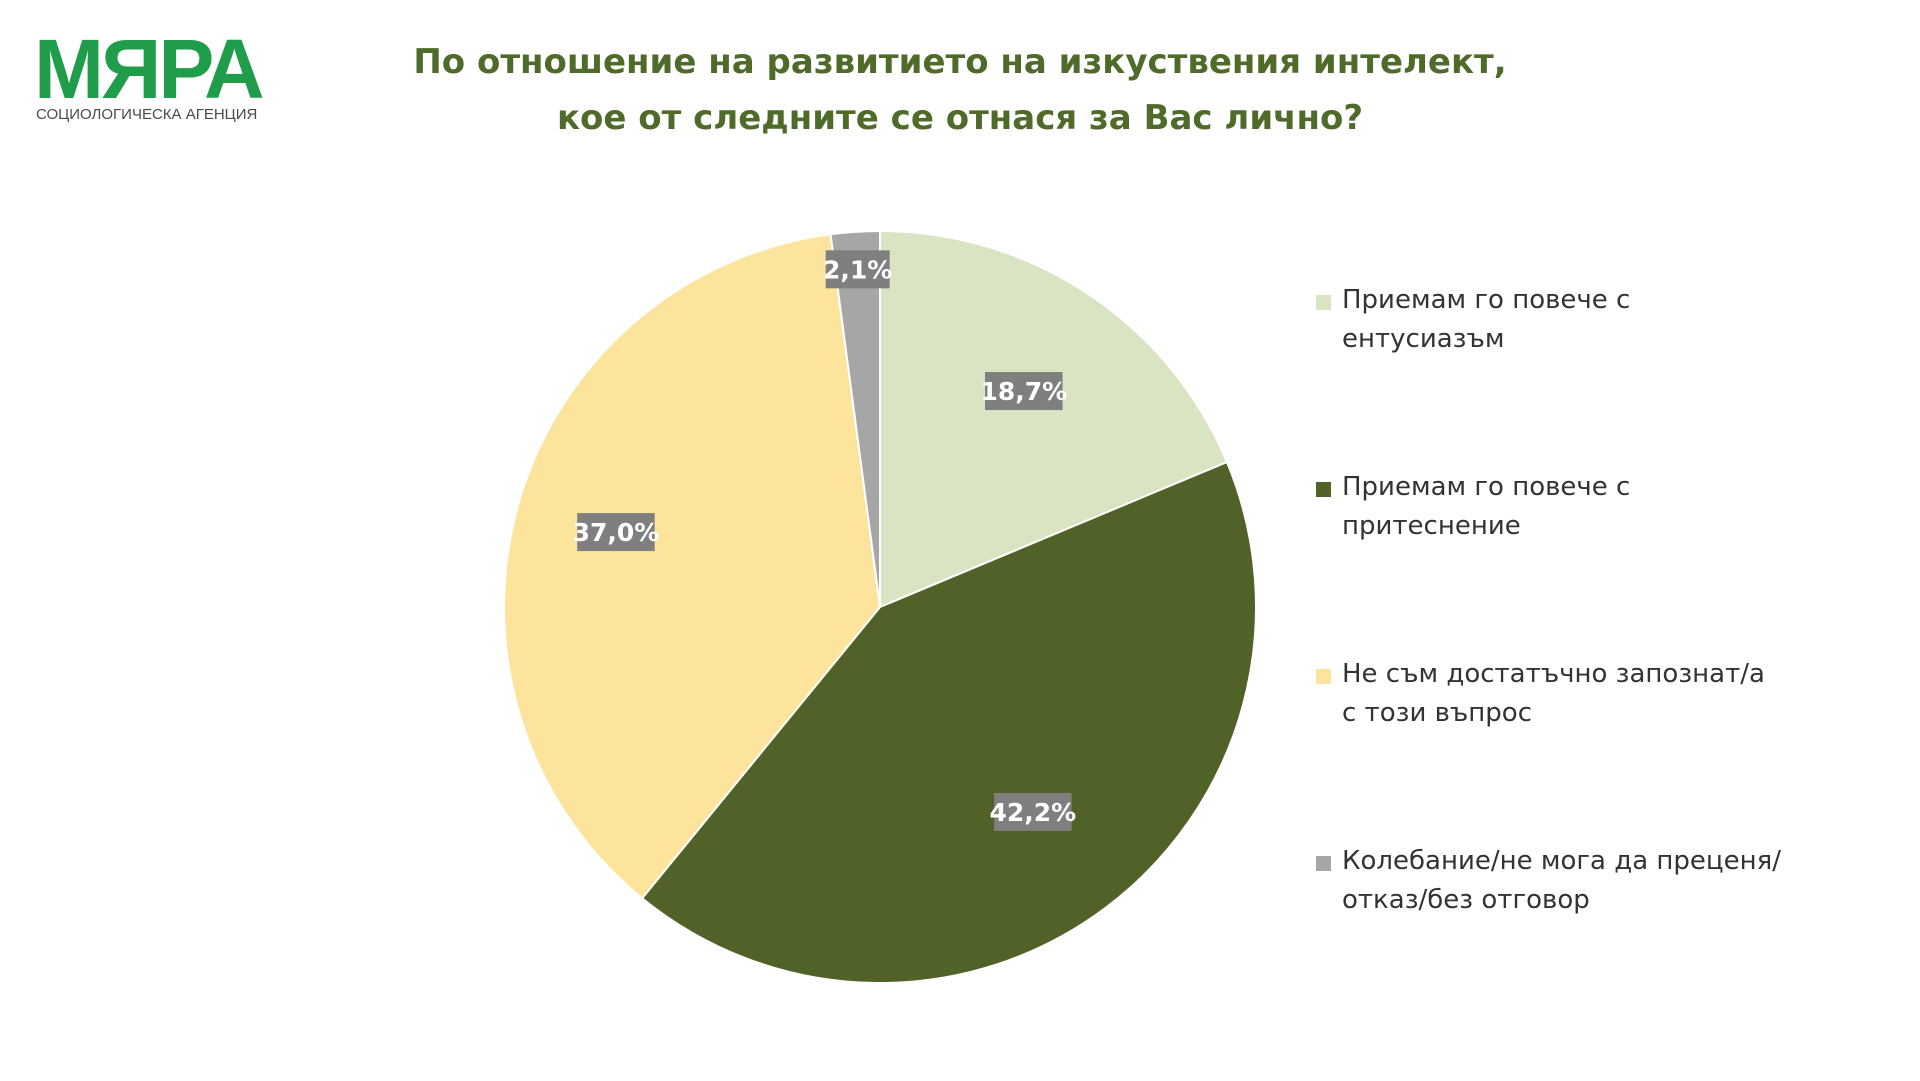 This screenshot has width=1920, height=1081. What do you see at coordinates (1486, 506) in the screenshot?
I see `legend-label-2: Приемам го повече с притеснение` at bounding box center [1486, 506].